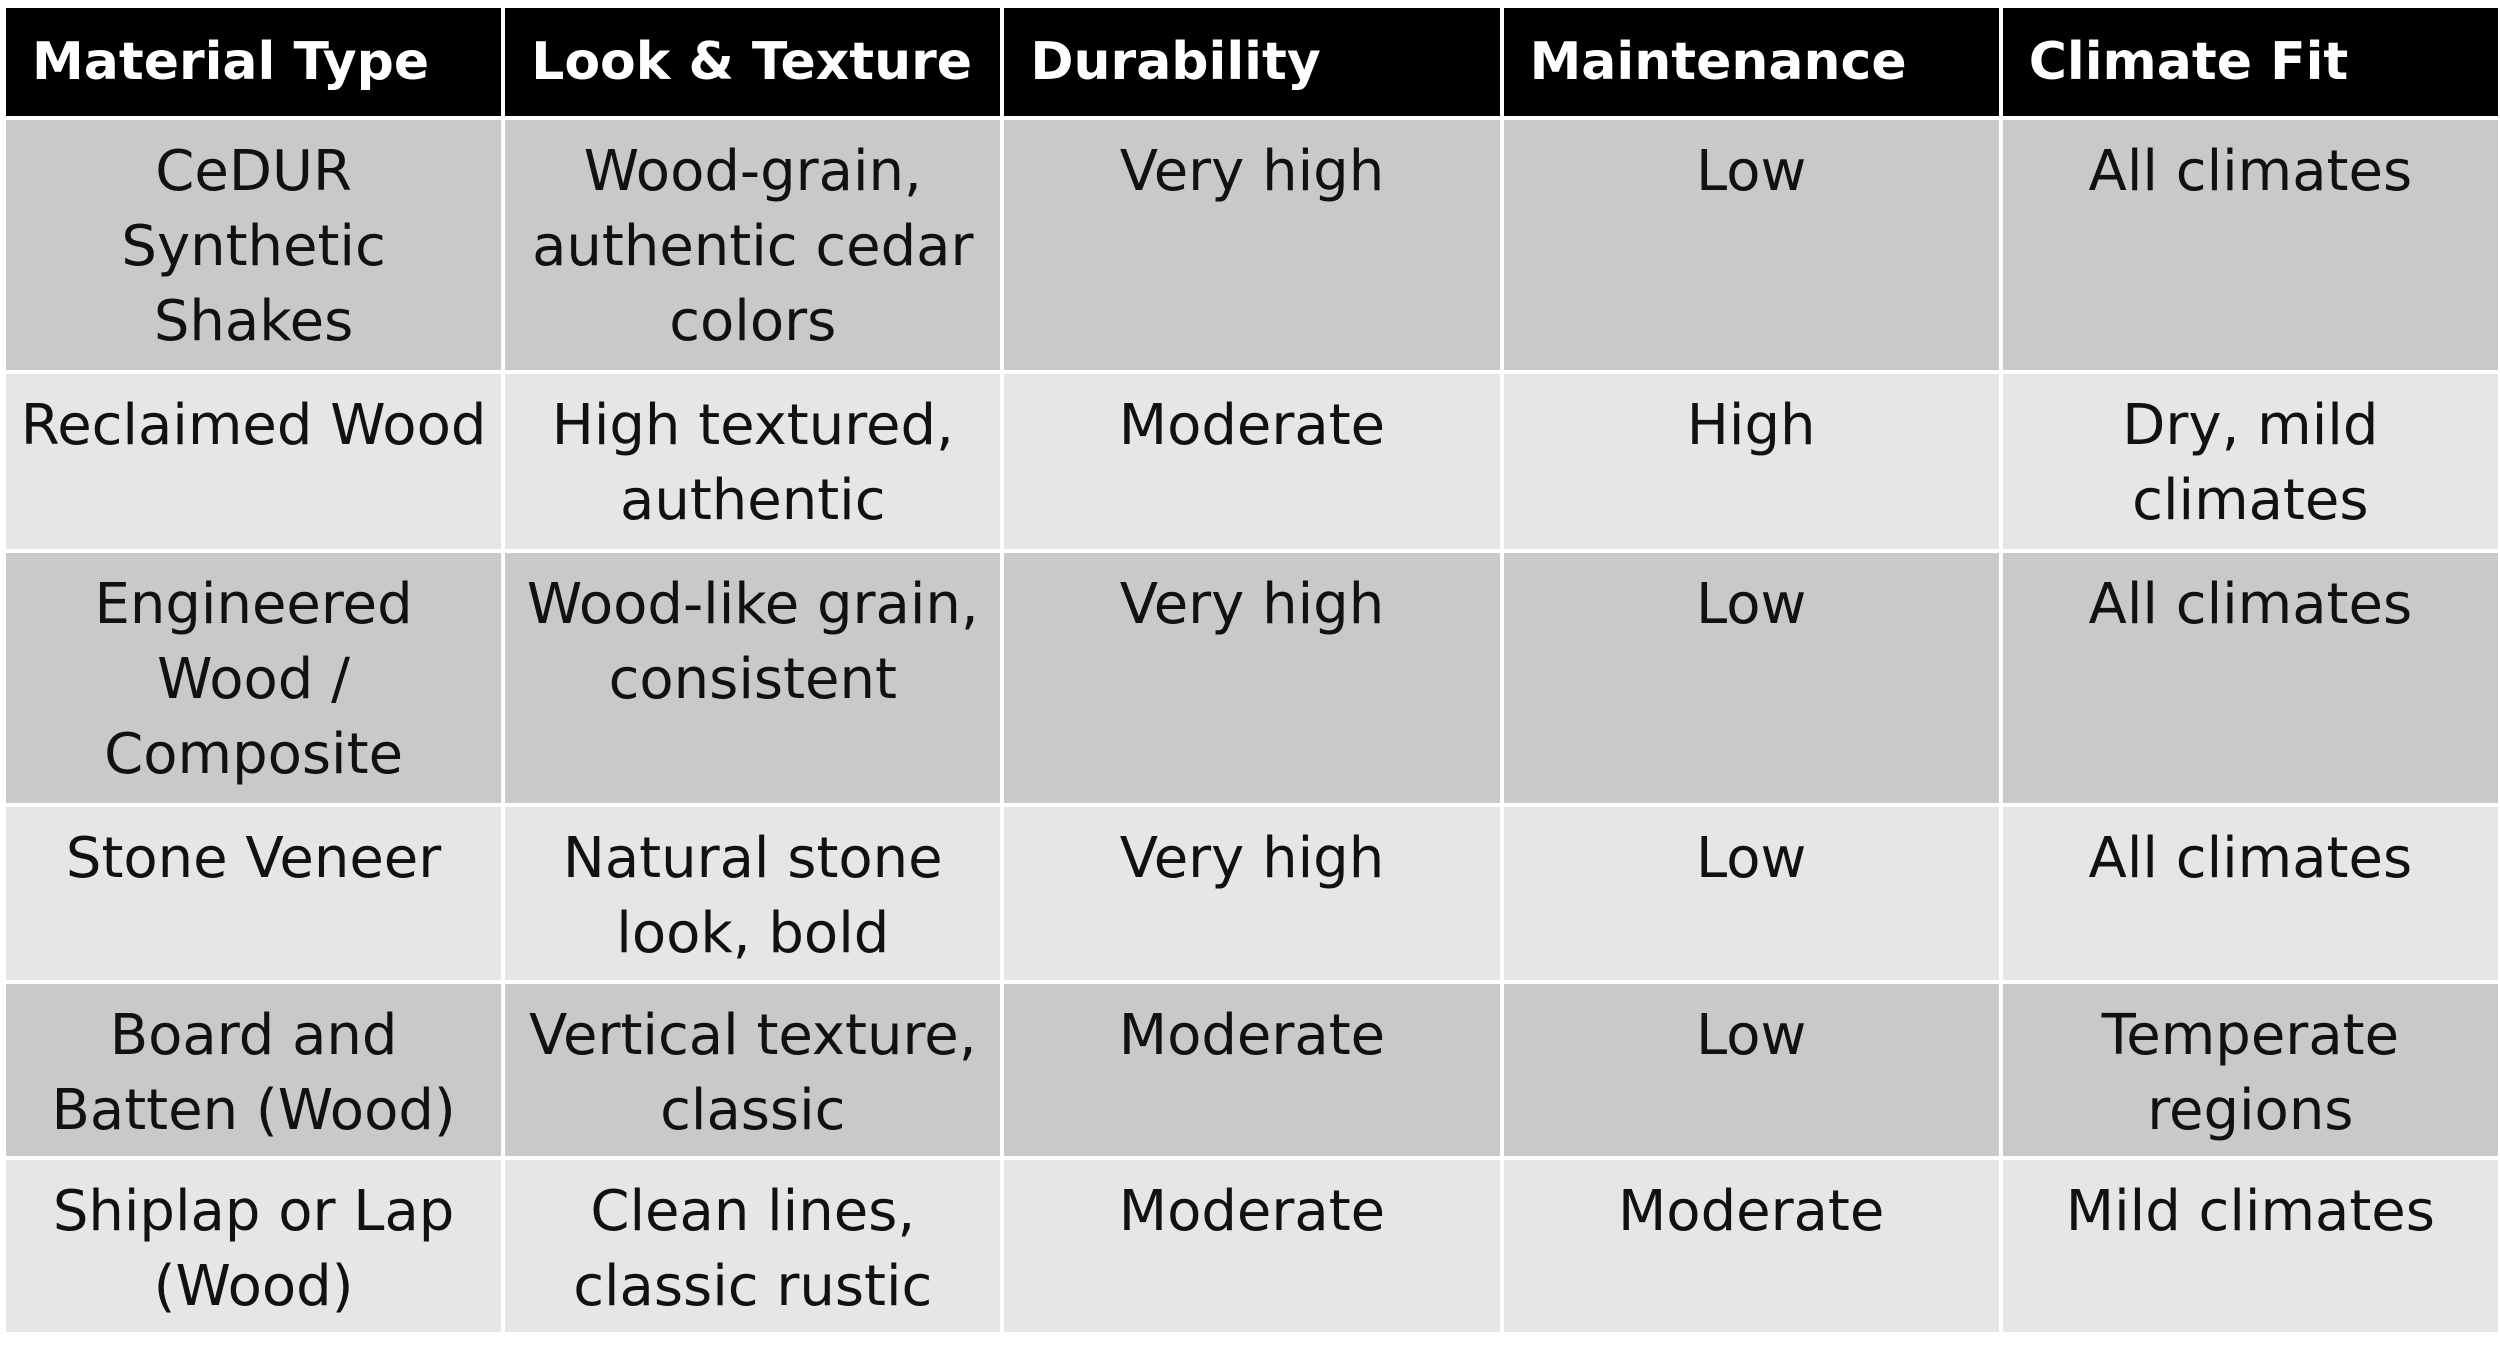  Describe the element at coordinates (253, 245) in the screenshot. I see `cell-material-type: CeDUR Synthetic Shakes` at that location.